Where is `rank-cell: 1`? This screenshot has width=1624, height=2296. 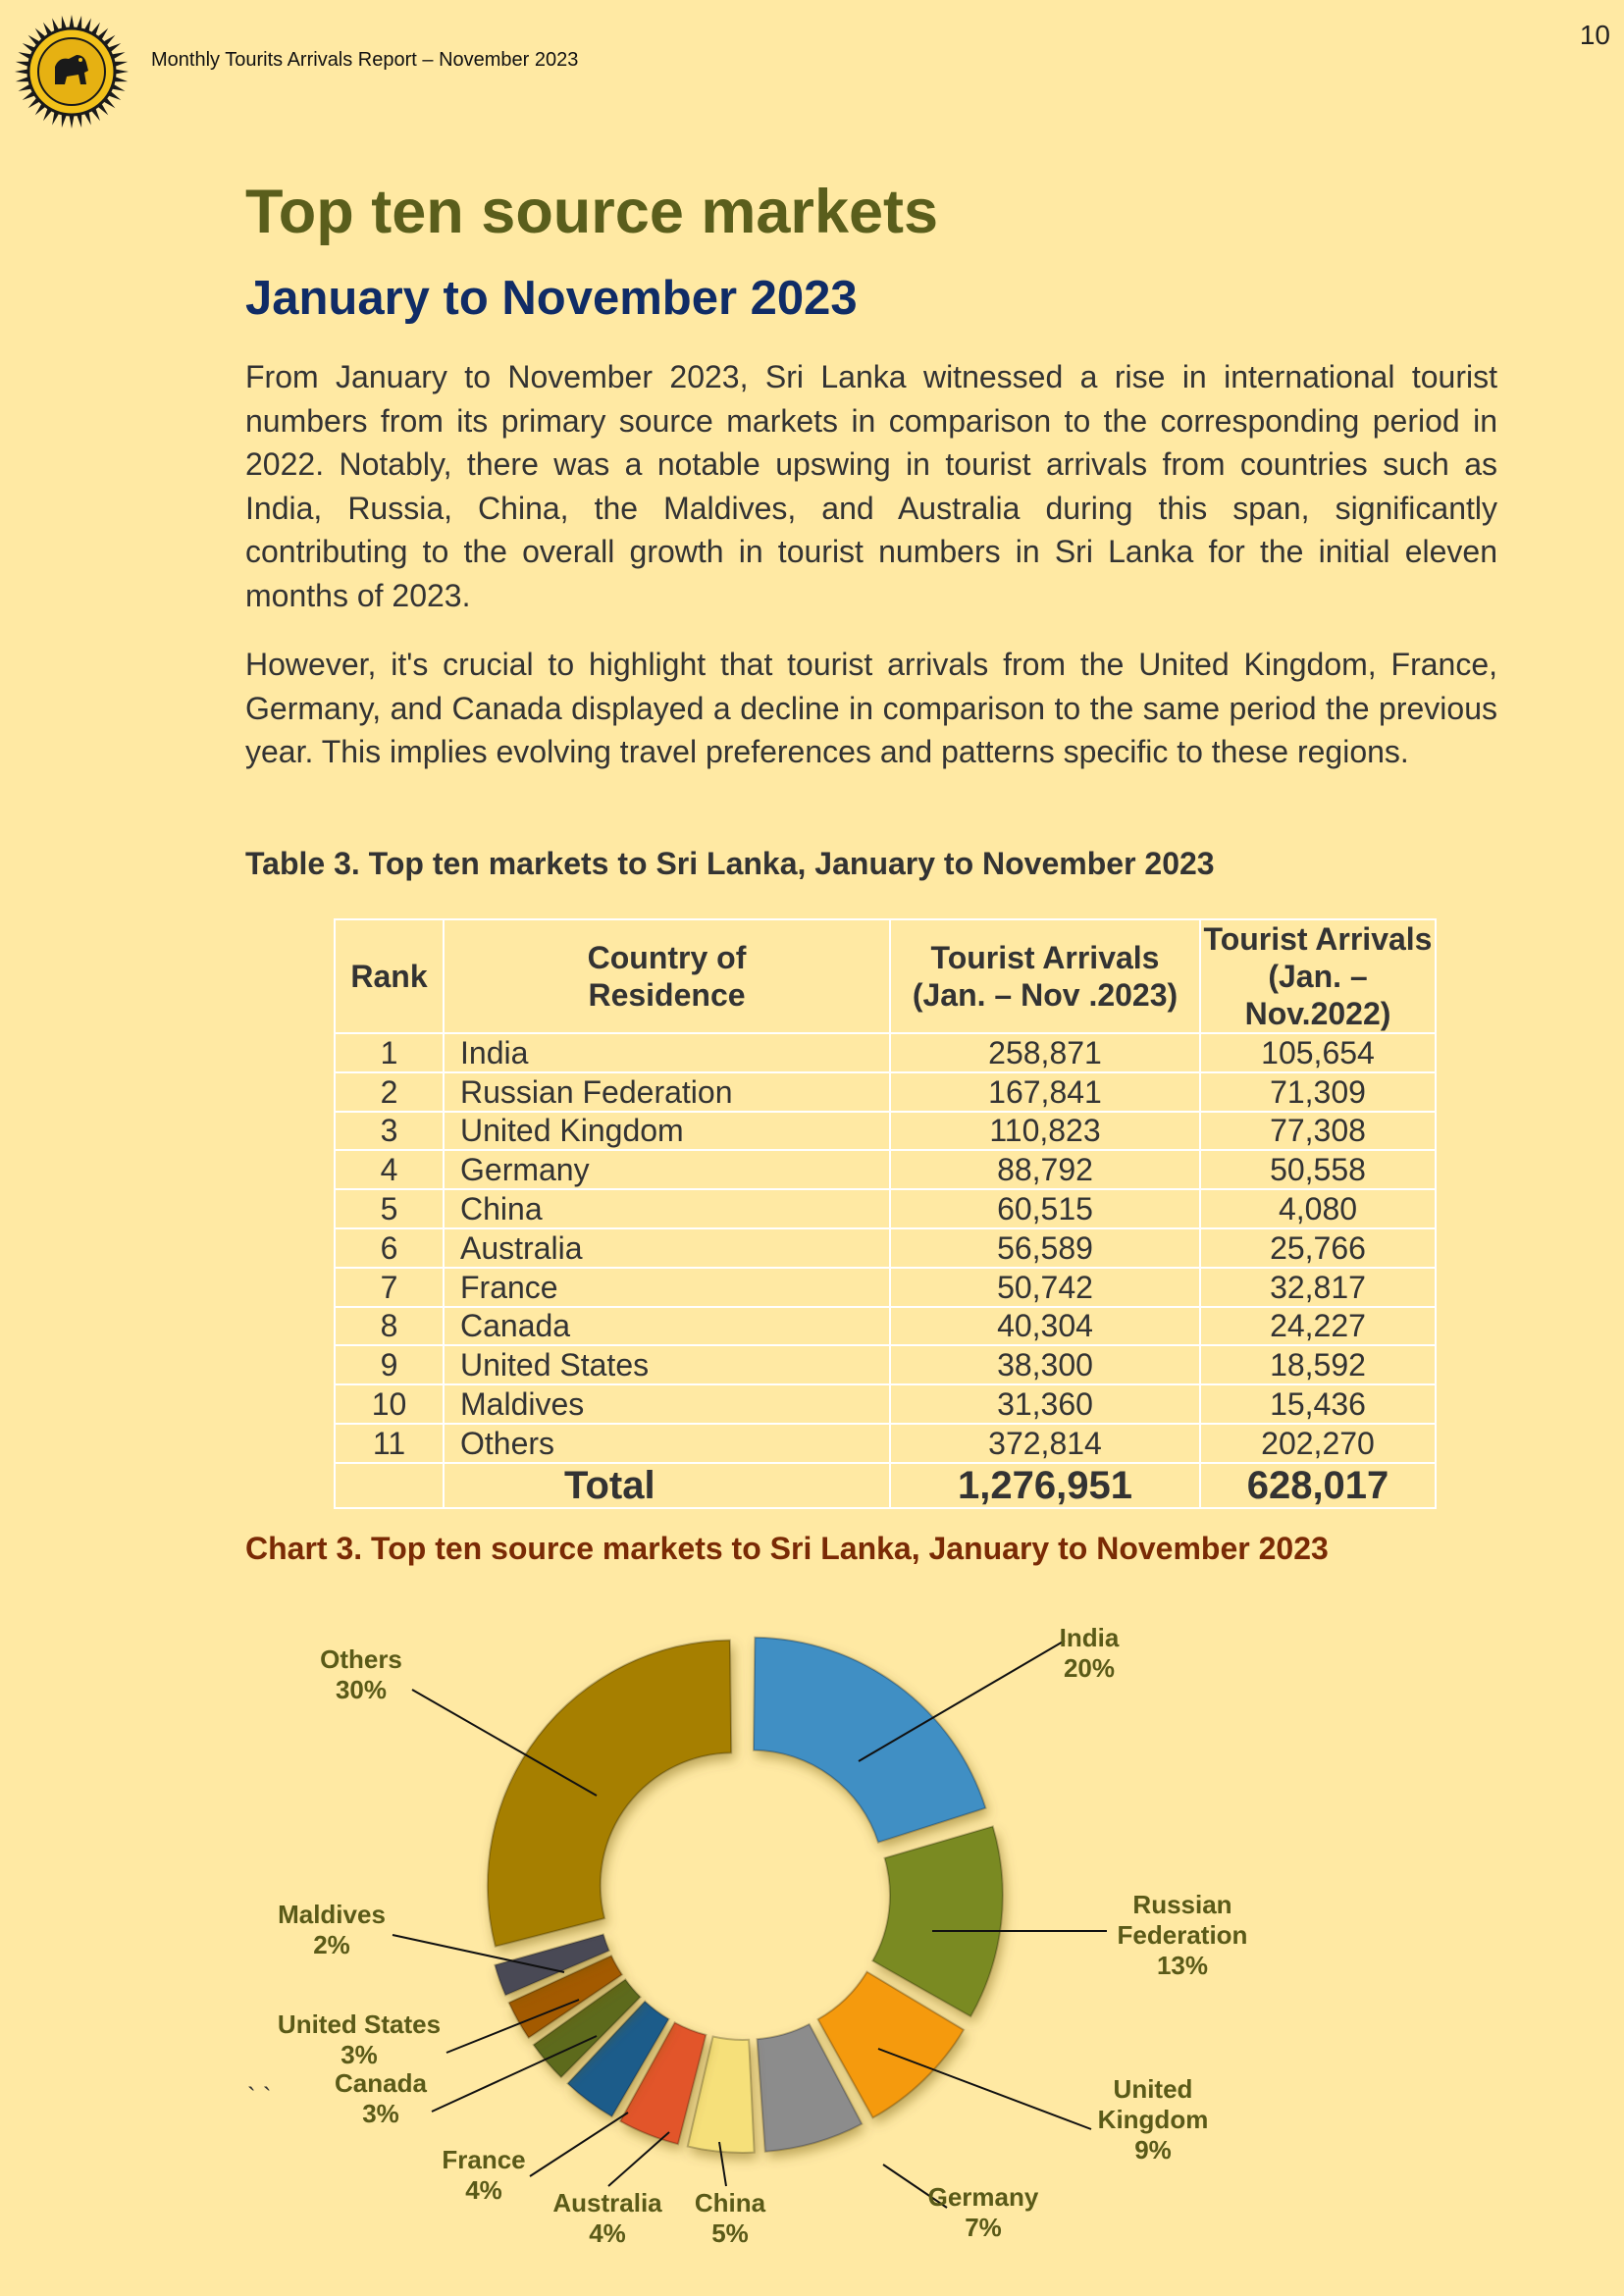
rank-cell: 1 is located at coordinates (389, 1052).